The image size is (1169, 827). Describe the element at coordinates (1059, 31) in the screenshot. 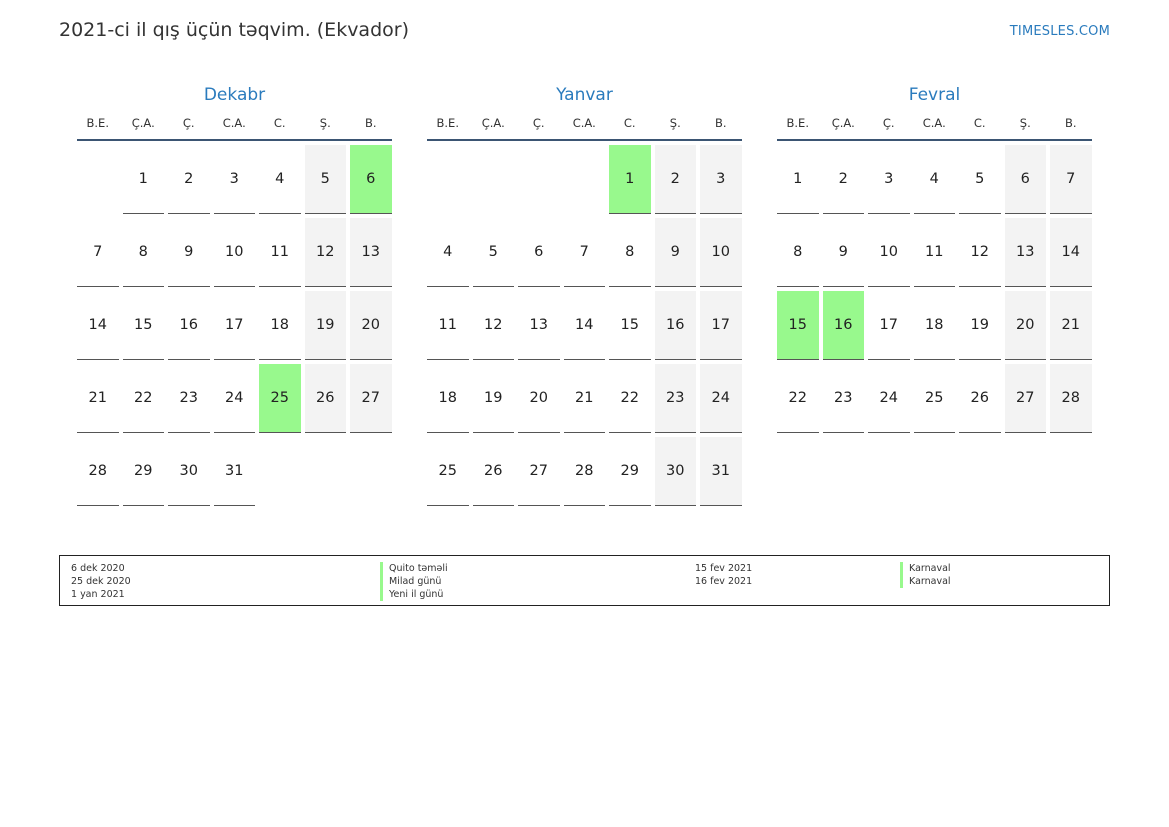

I see `site-link: TIMESLES.COM` at that location.